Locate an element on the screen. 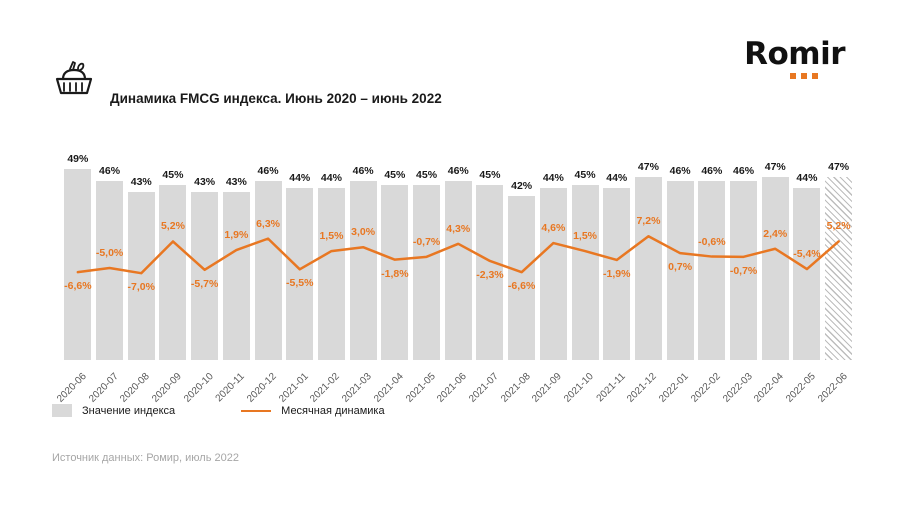 The height and width of the screenshot is (506, 900). line-value-label: -5,7% is located at coordinates (204, 283).